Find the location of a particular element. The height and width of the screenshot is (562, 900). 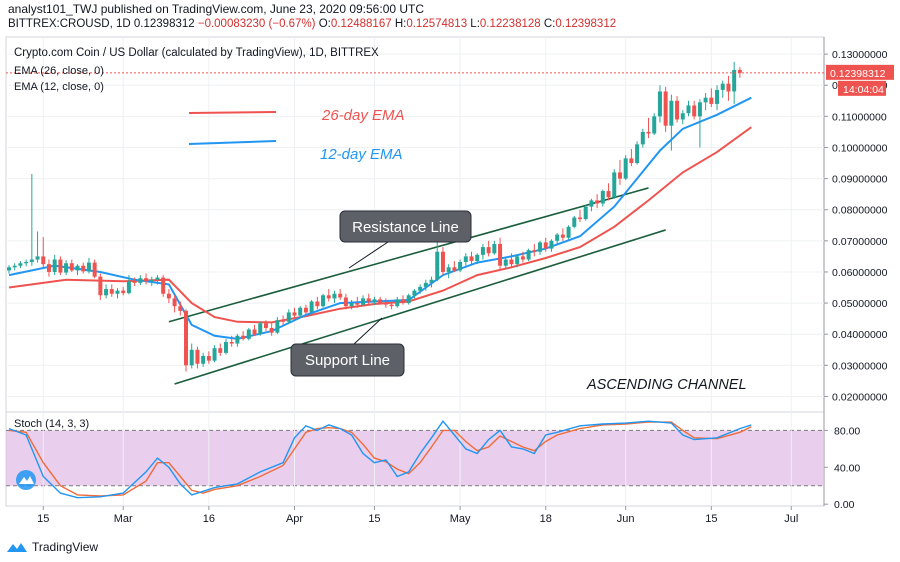

support-callout is located at coordinates (347, 360).